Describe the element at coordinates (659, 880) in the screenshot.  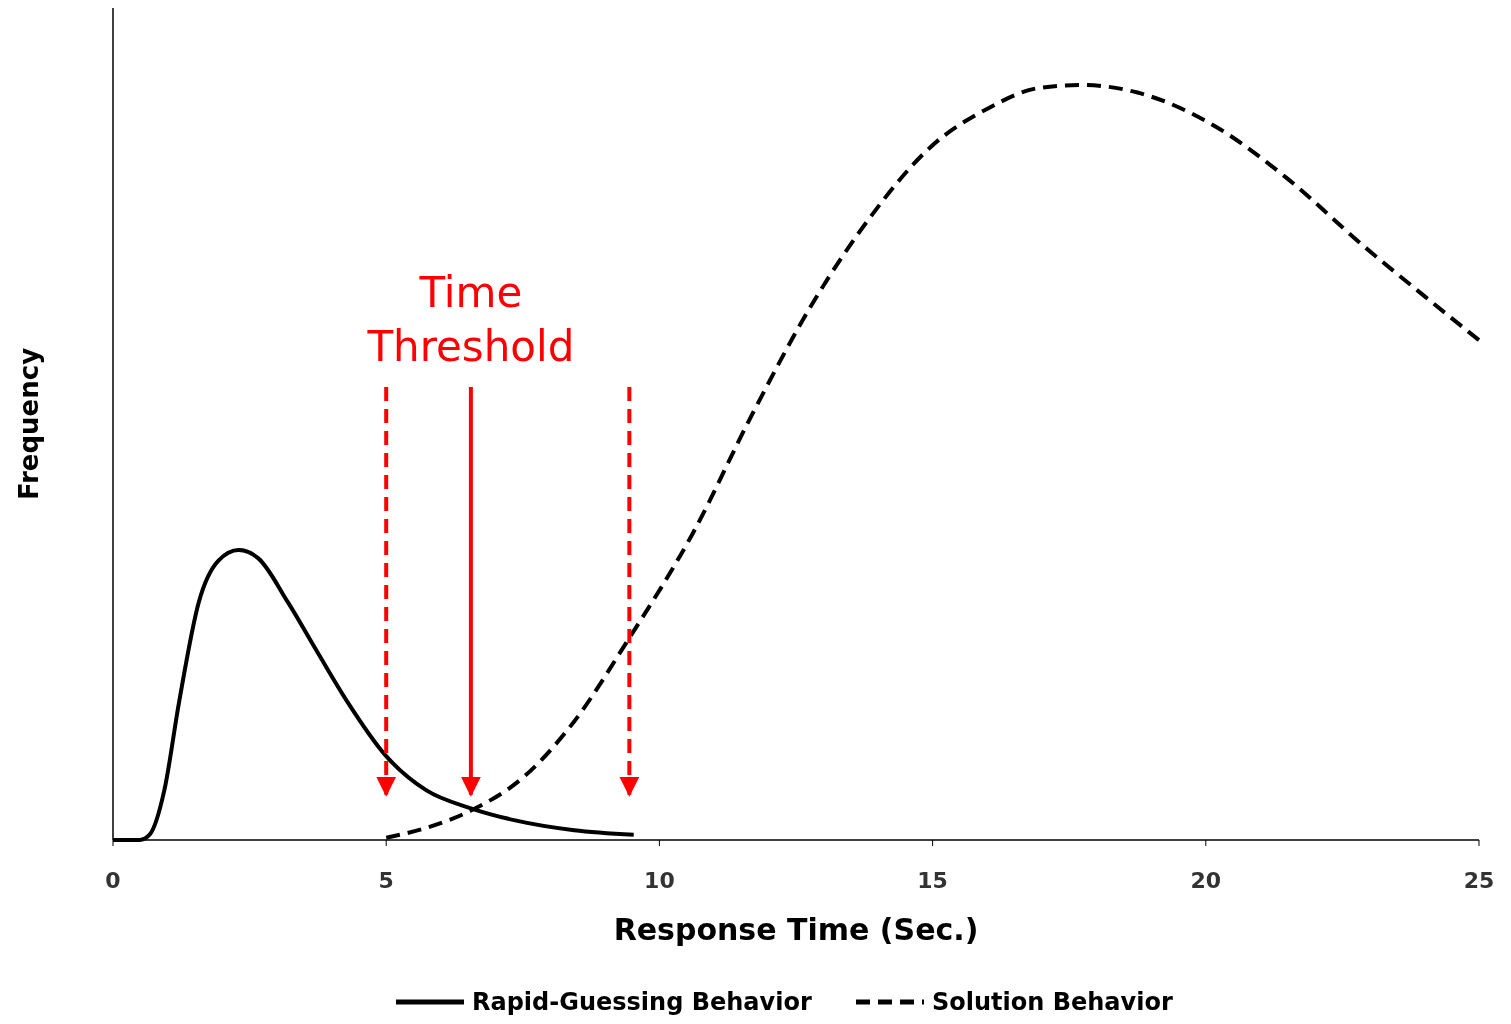
I see `x-tick-label: 10` at that location.